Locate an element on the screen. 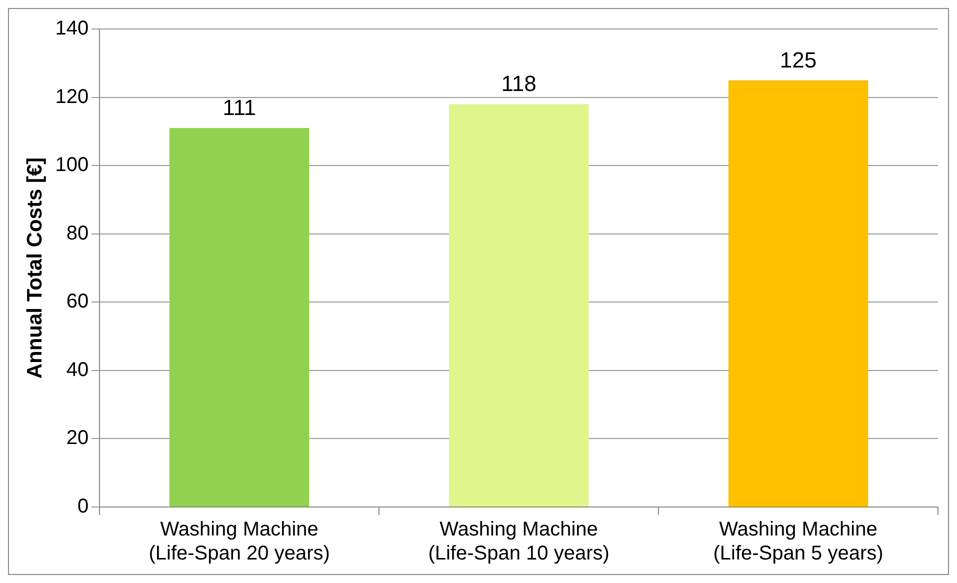 The width and height of the screenshot is (957, 583). data-label: 111 is located at coordinates (239, 107).